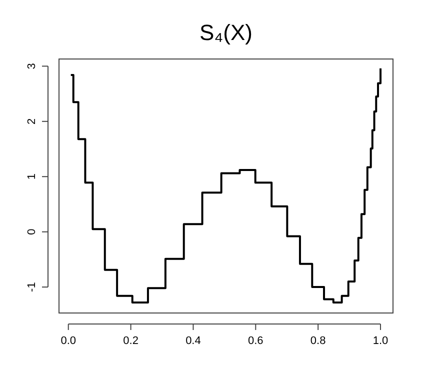 This screenshot has height=386, width=423. I want to click on x-tick-label: 0.2, so click(130, 341).